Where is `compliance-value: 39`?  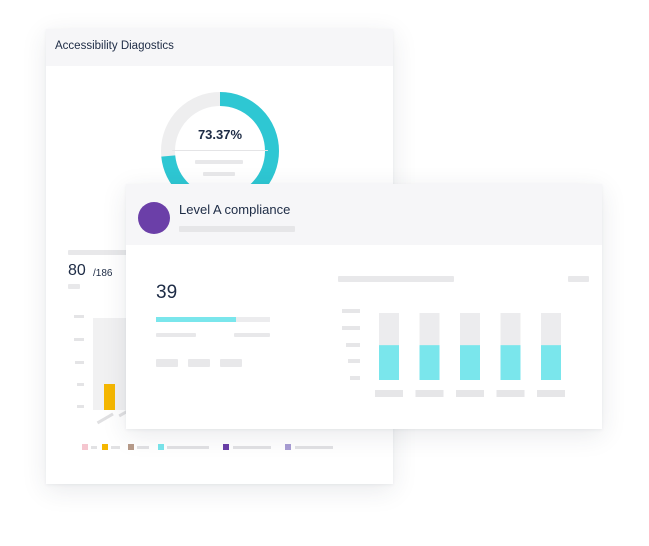 compliance-value: 39 is located at coordinates (167, 292).